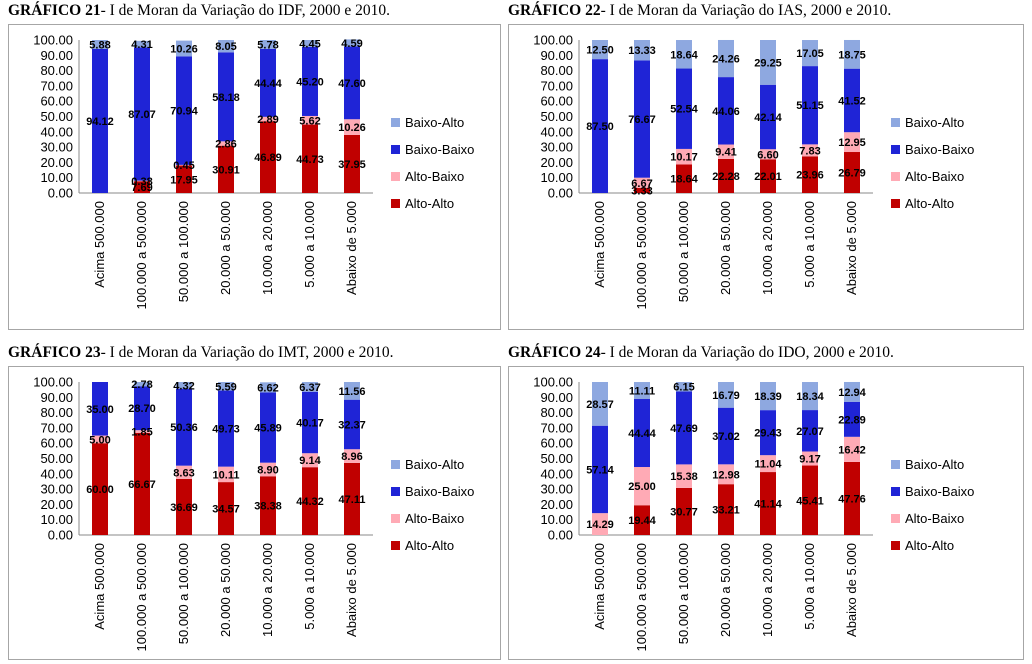 This screenshot has width=1032, height=664. I want to click on chart-title-number: GRÁFICO 23, so click(54, 352).